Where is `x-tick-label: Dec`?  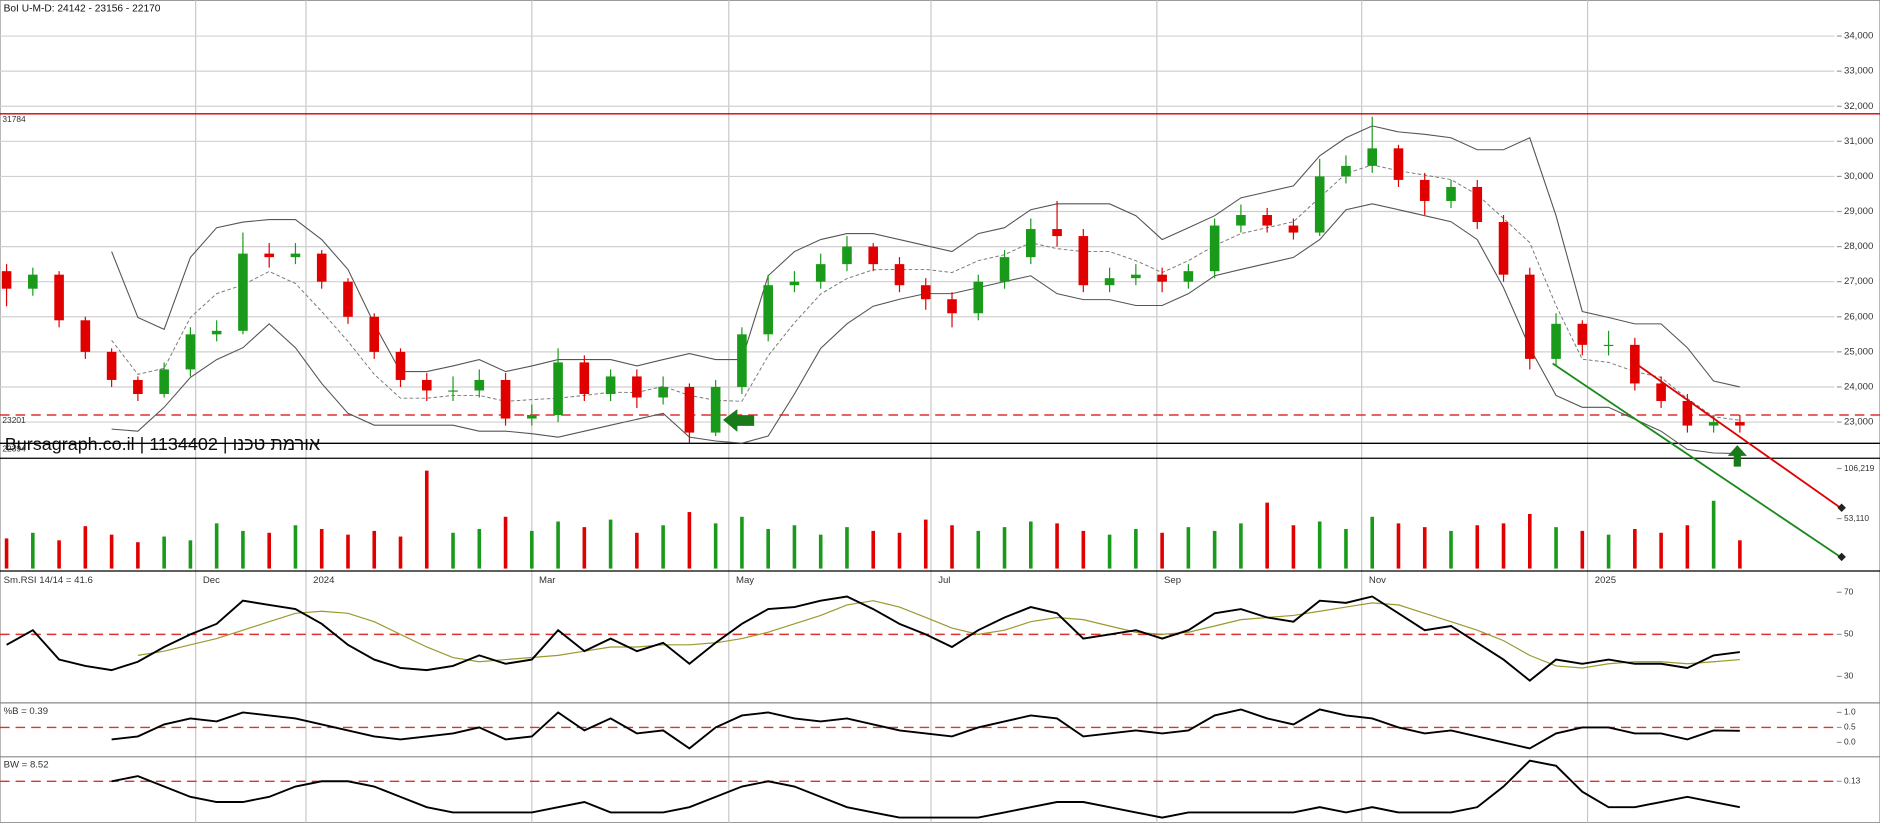
x-tick-label: Dec is located at coordinates (211, 580).